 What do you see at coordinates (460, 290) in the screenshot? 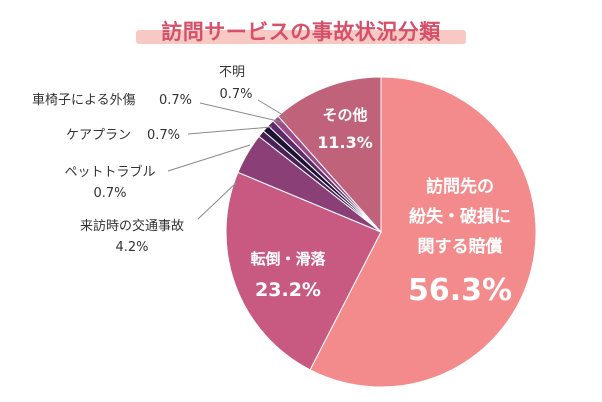
I see `slice-value-0: 56.3%` at bounding box center [460, 290].